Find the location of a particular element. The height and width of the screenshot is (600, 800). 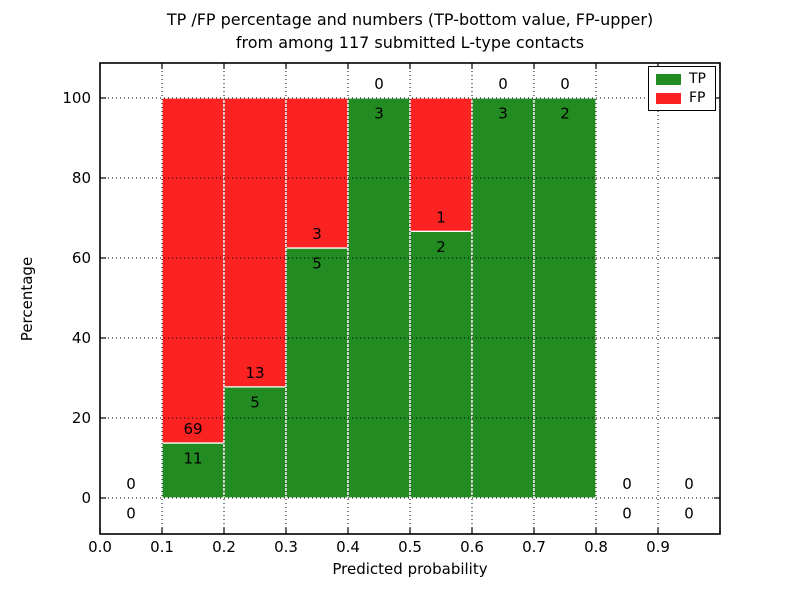

y-tick-label: 0 is located at coordinates (86, 498).